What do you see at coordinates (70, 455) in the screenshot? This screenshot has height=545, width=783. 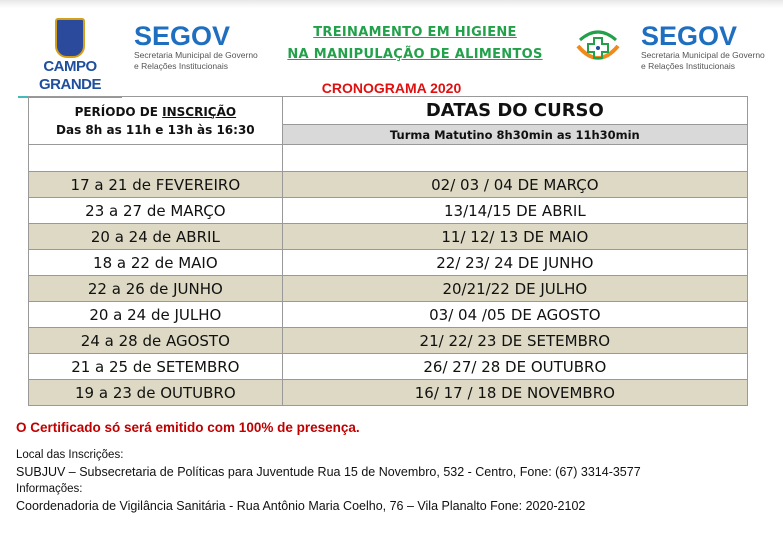 I see `local-label: Local das Inscrições:` at bounding box center [70, 455].